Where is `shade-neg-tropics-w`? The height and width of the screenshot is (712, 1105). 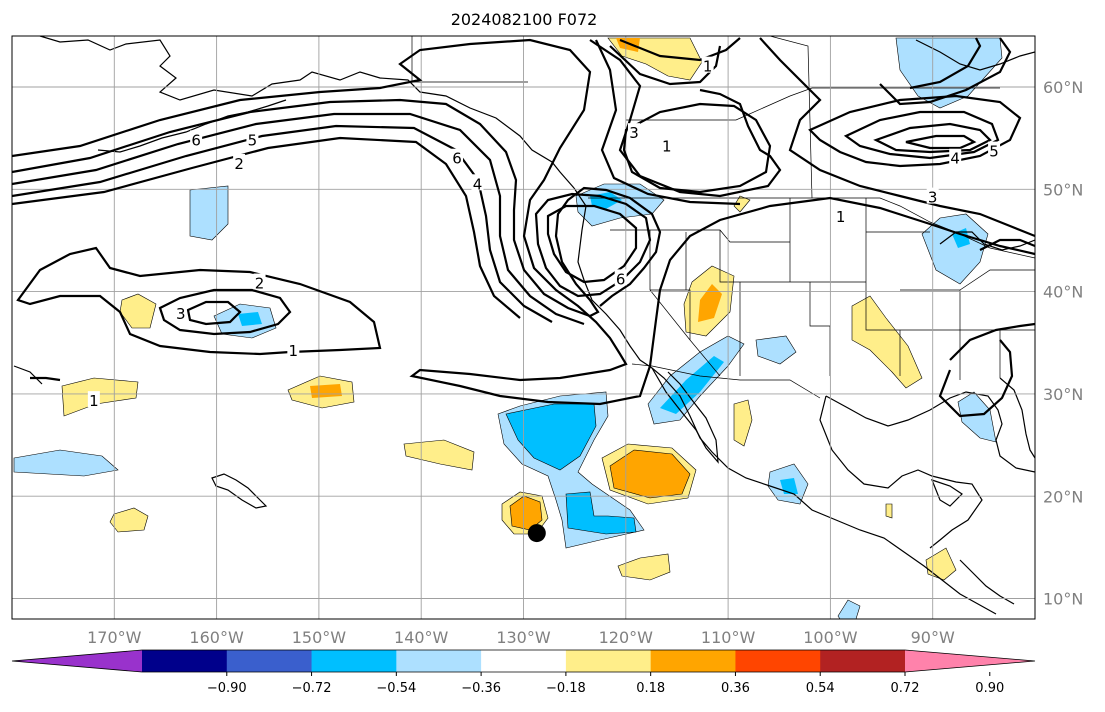 shade-neg-tropics-w is located at coordinates (66, 463).